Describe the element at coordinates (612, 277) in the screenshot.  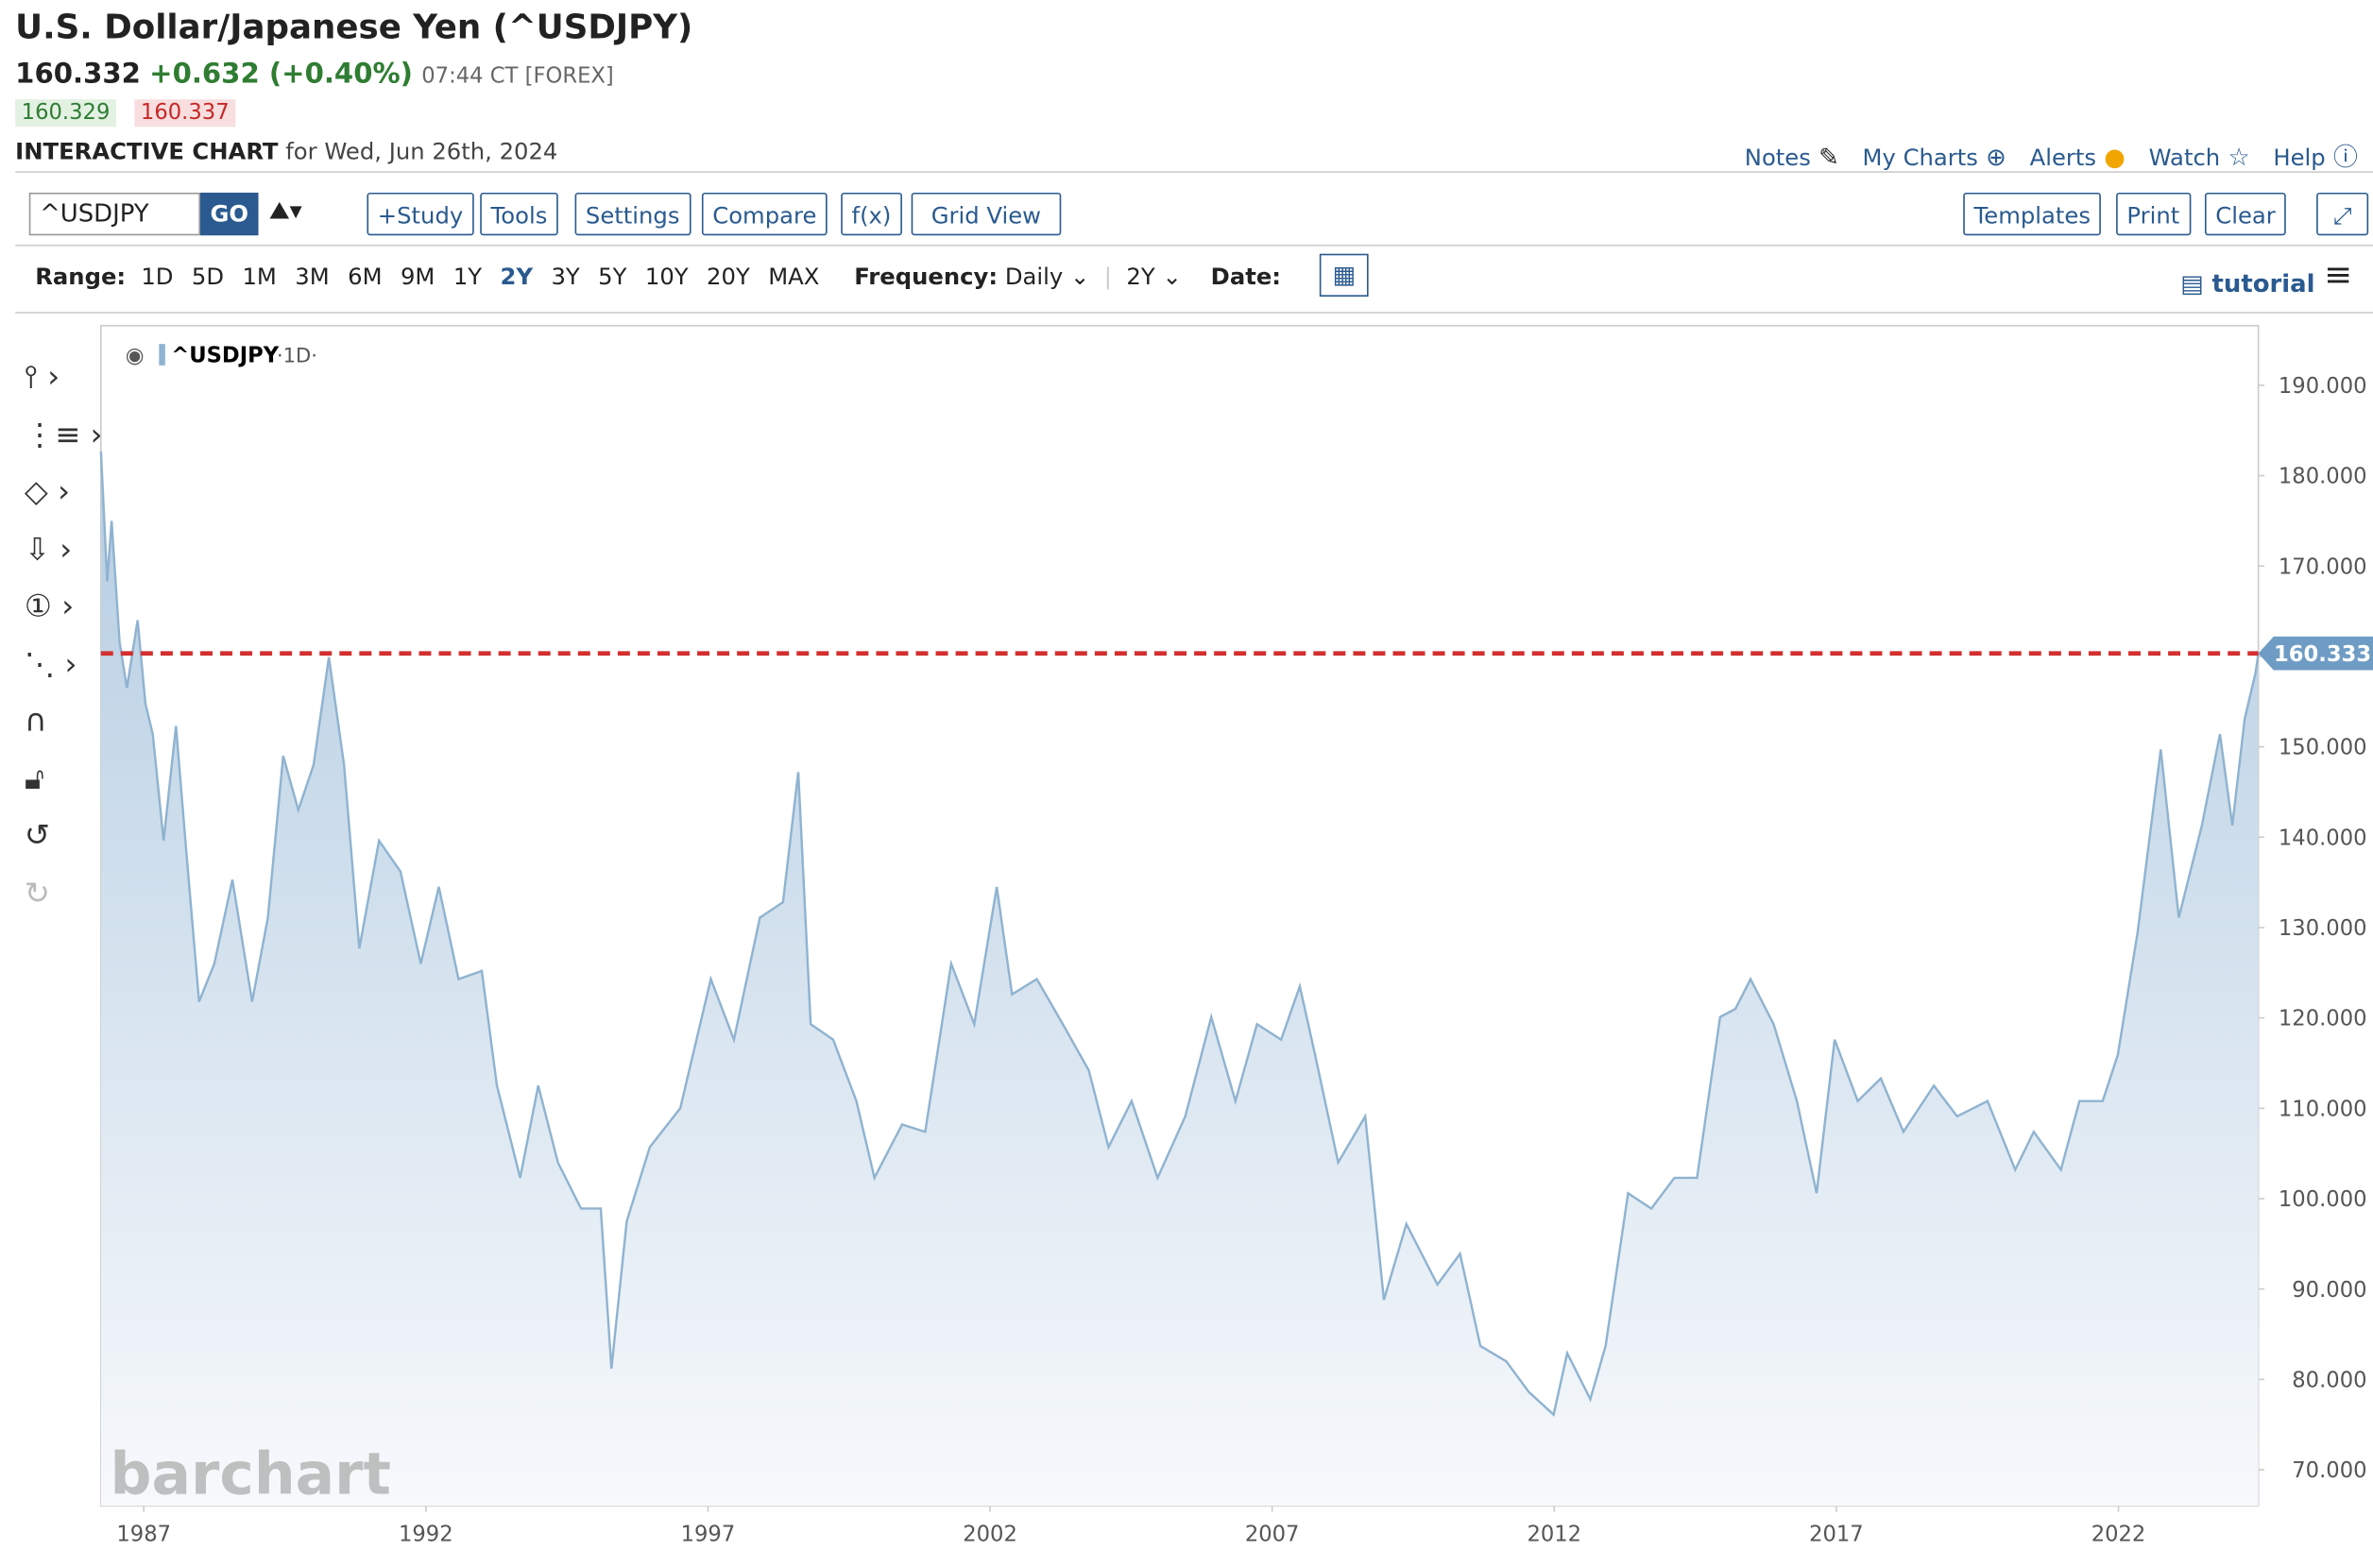
I see `range: 5Y` at that location.